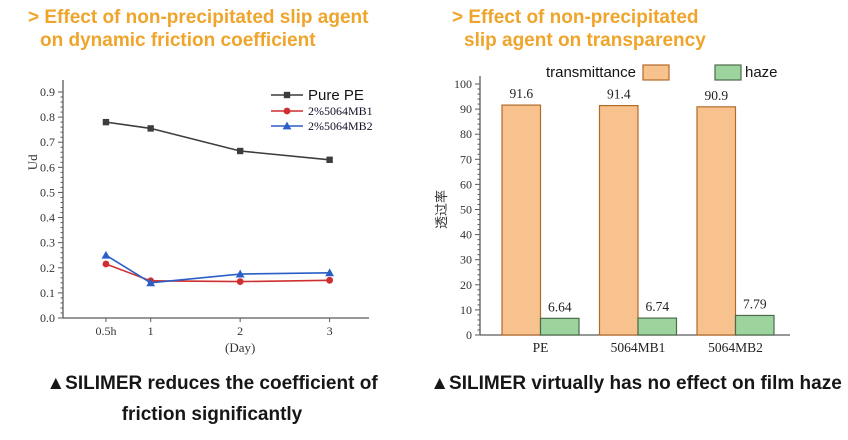 The image size is (848, 440). What do you see at coordinates (466, 134) in the screenshot?
I see `y-tick-label: 80` at bounding box center [466, 134].